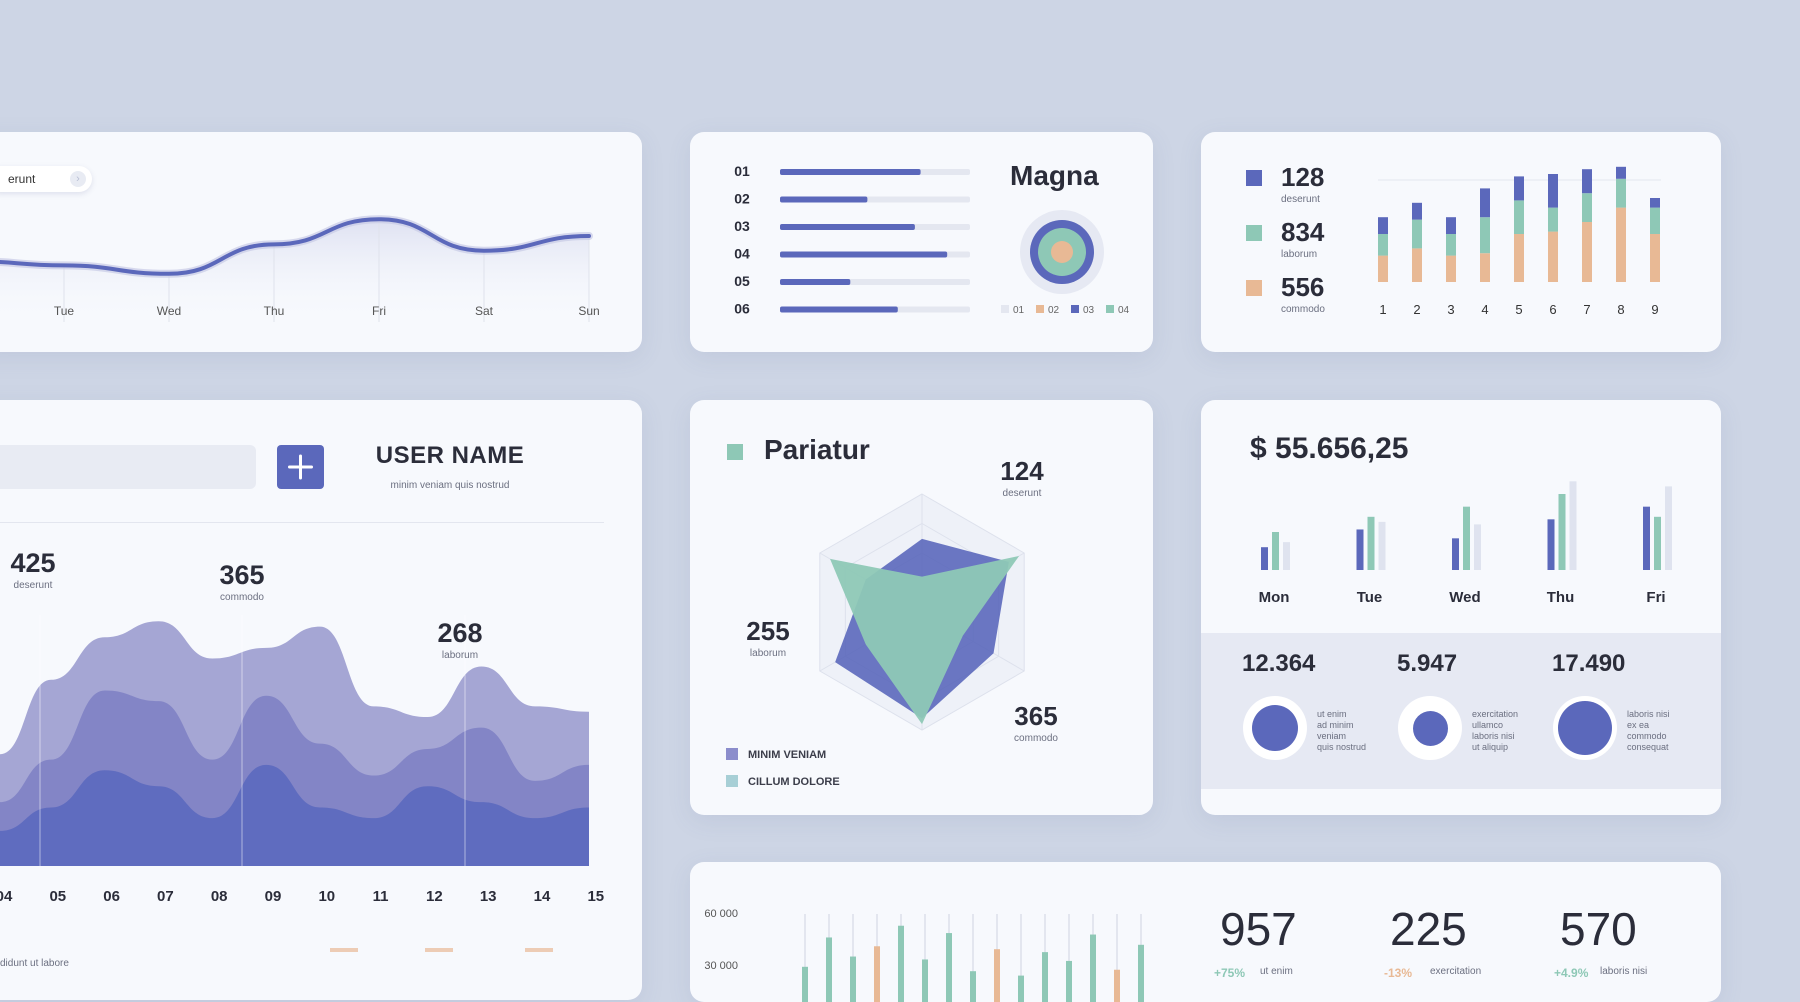  Describe the element at coordinates (381, 896) in the screenshot. I see `x-tick-label: 11` at that location.